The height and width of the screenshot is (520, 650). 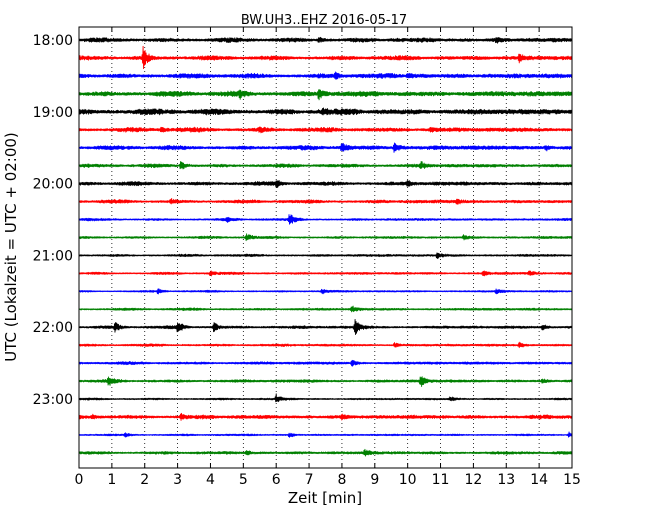 I want to click on x-tick-label: 11, so click(x=441, y=480).